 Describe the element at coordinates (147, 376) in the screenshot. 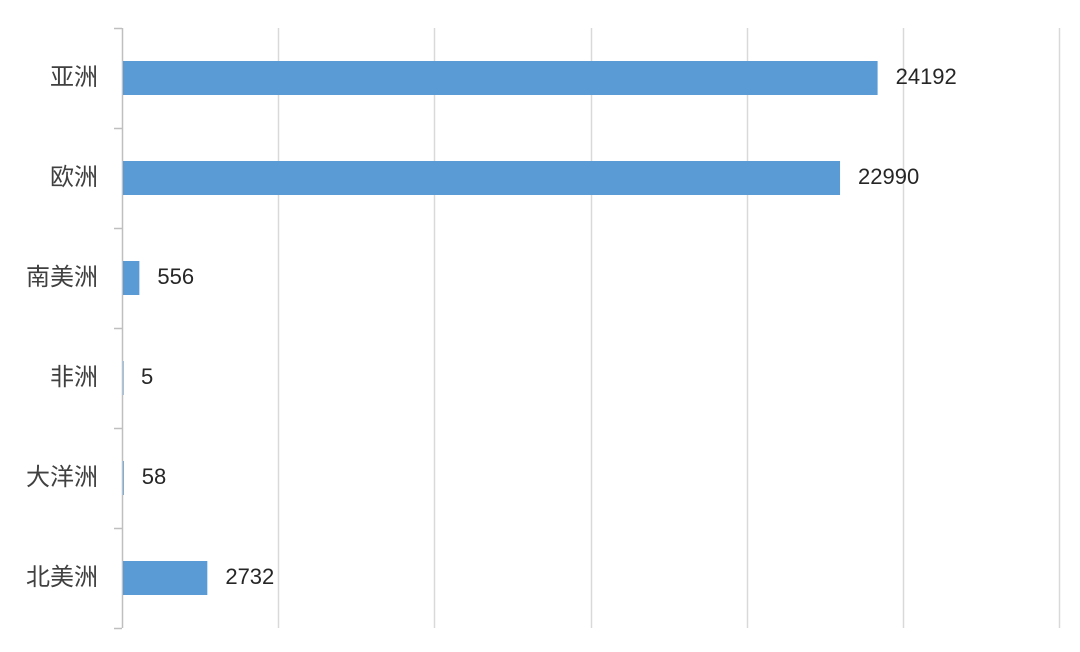

I see `data-label: 5` at that location.